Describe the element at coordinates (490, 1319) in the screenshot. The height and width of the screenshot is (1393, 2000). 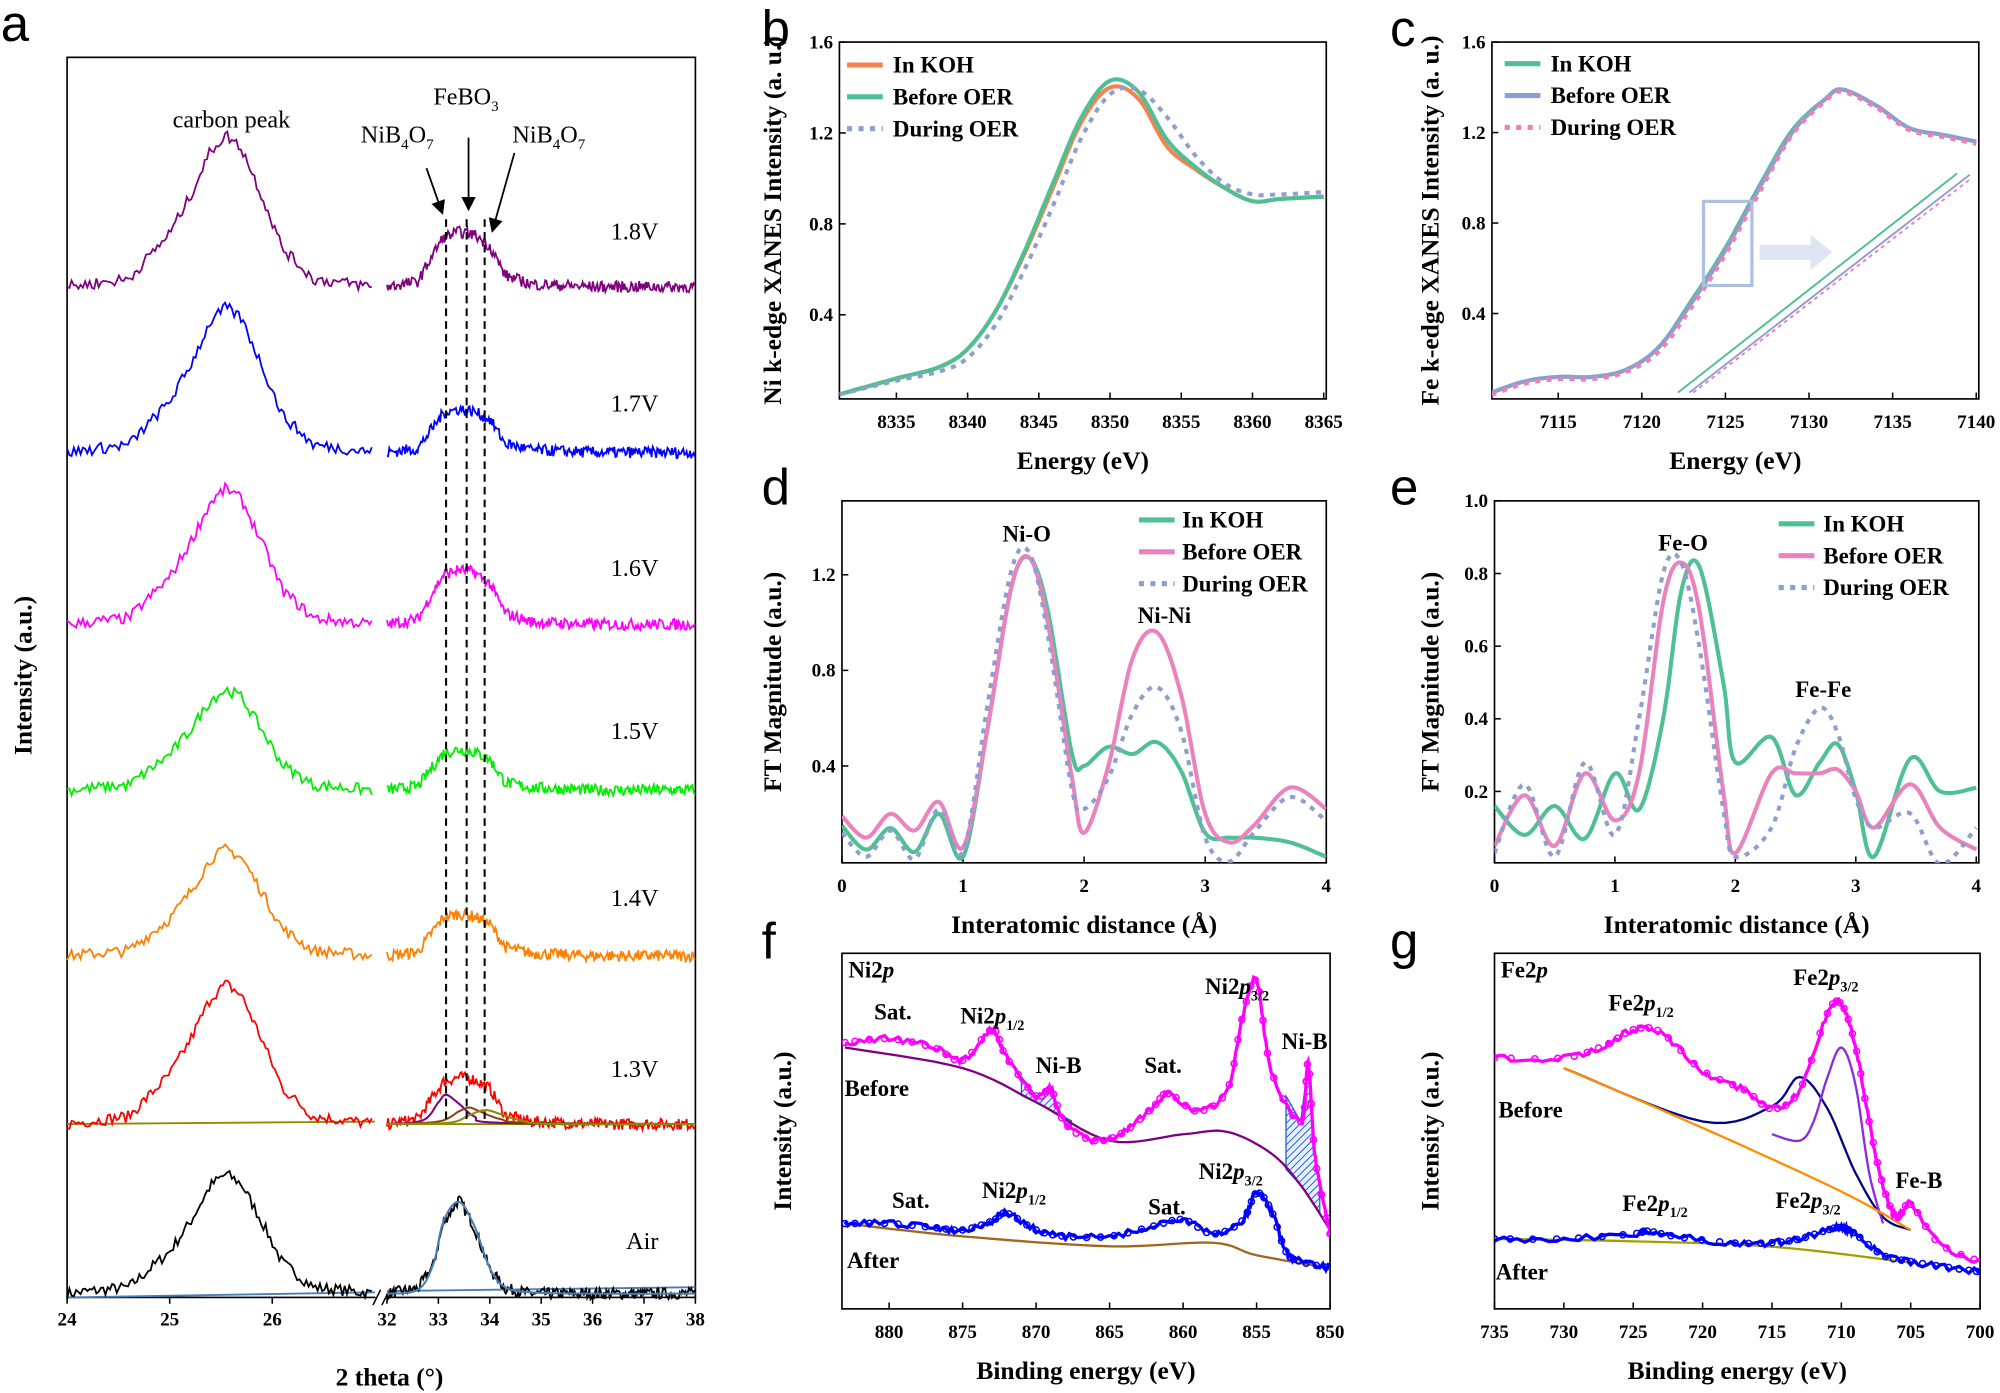
I see `x-tick-label: 34` at that location.